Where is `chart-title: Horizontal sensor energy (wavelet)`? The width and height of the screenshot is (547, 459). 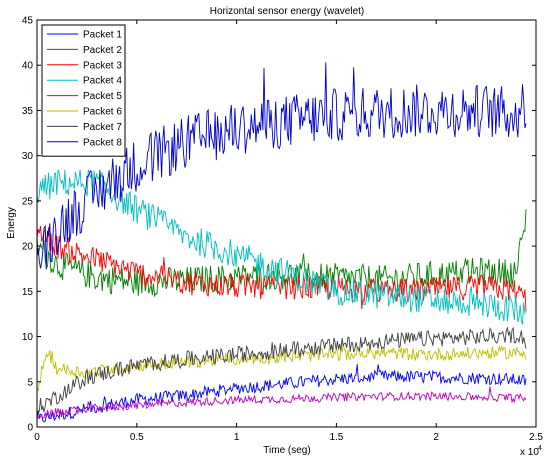 chart-title: Horizontal sensor energy (wavelet) is located at coordinates (287, 11).